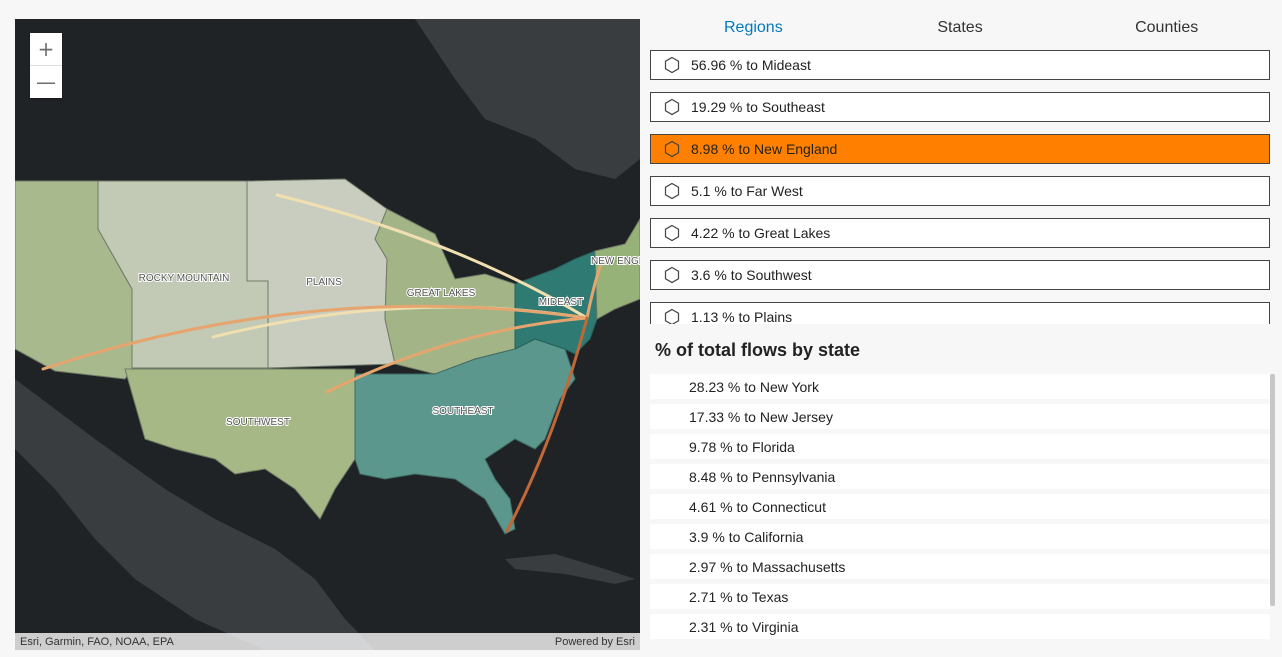 This screenshot has width=1282, height=657. I want to click on label-southeast: SOUTHEAST, so click(462, 411).